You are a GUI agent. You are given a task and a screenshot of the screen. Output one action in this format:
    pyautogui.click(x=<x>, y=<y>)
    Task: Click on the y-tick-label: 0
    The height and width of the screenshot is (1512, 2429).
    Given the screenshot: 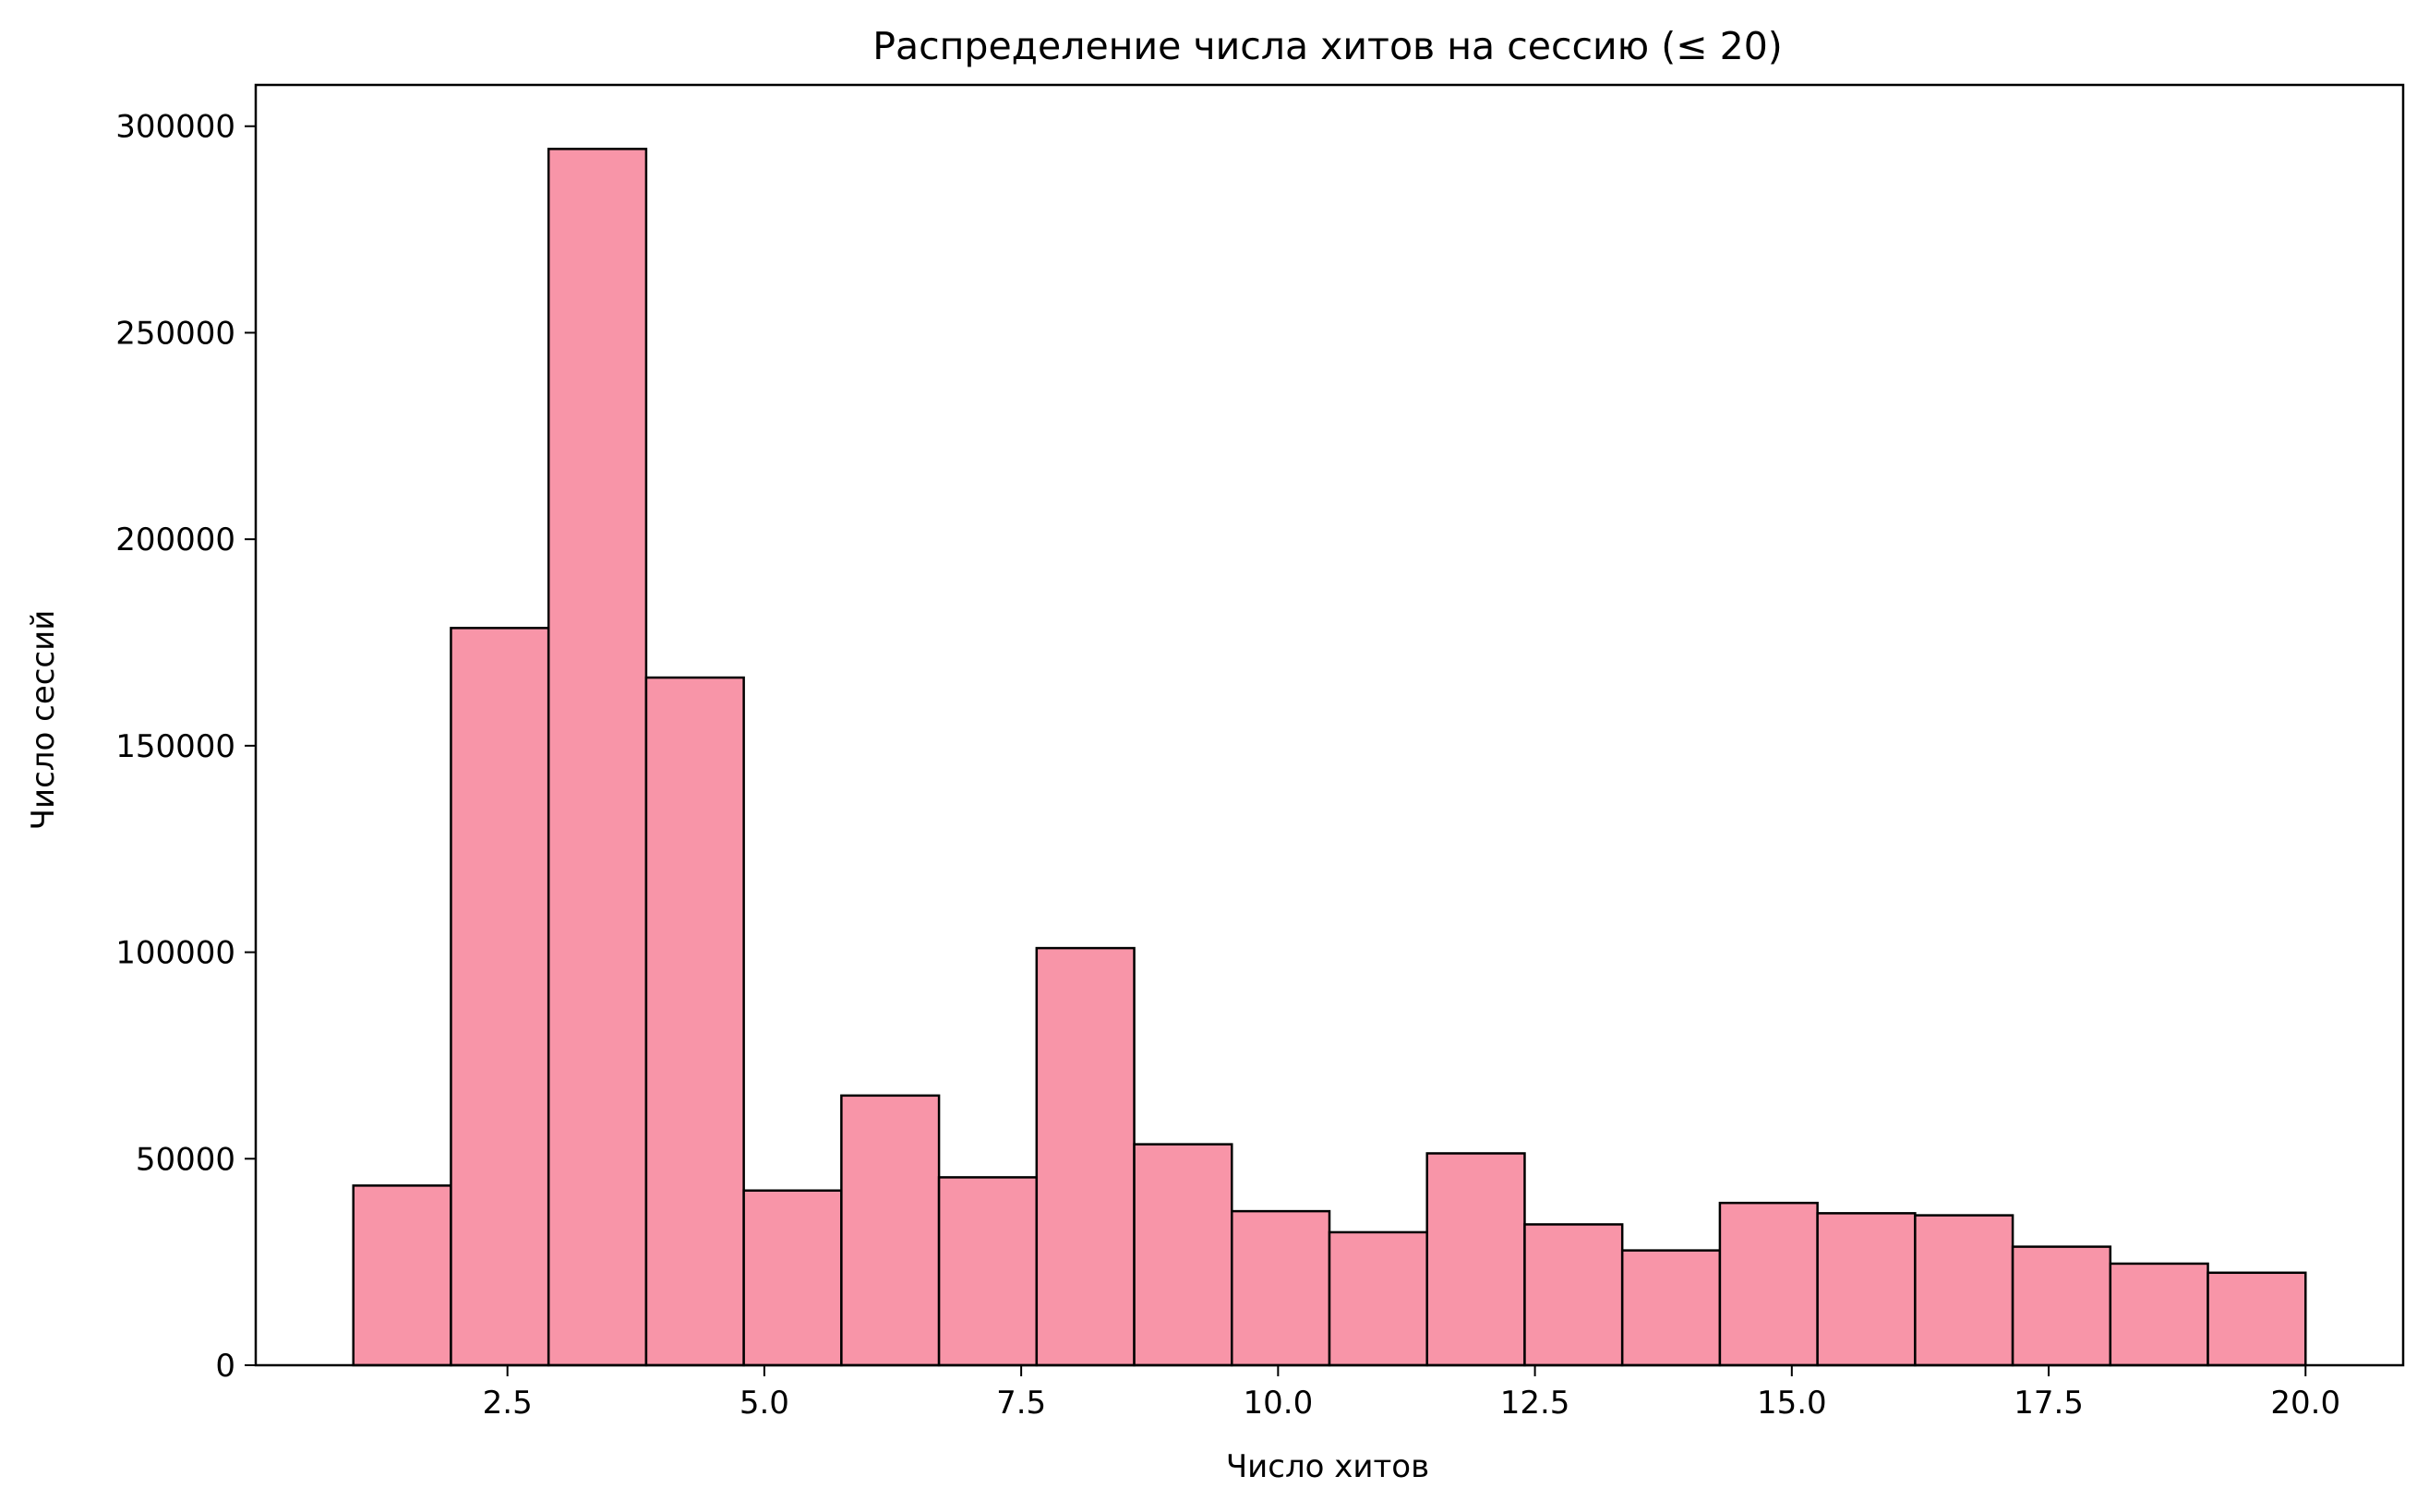 What is the action you would take?
    pyautogui.click(x=225, y=1366)
    